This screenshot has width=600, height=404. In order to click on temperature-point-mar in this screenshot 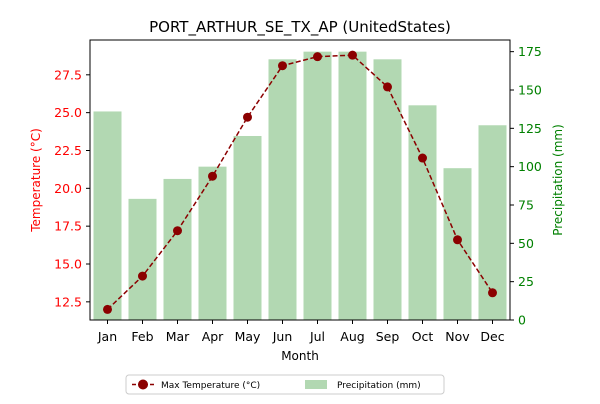, I will do `click(177, 231)`.